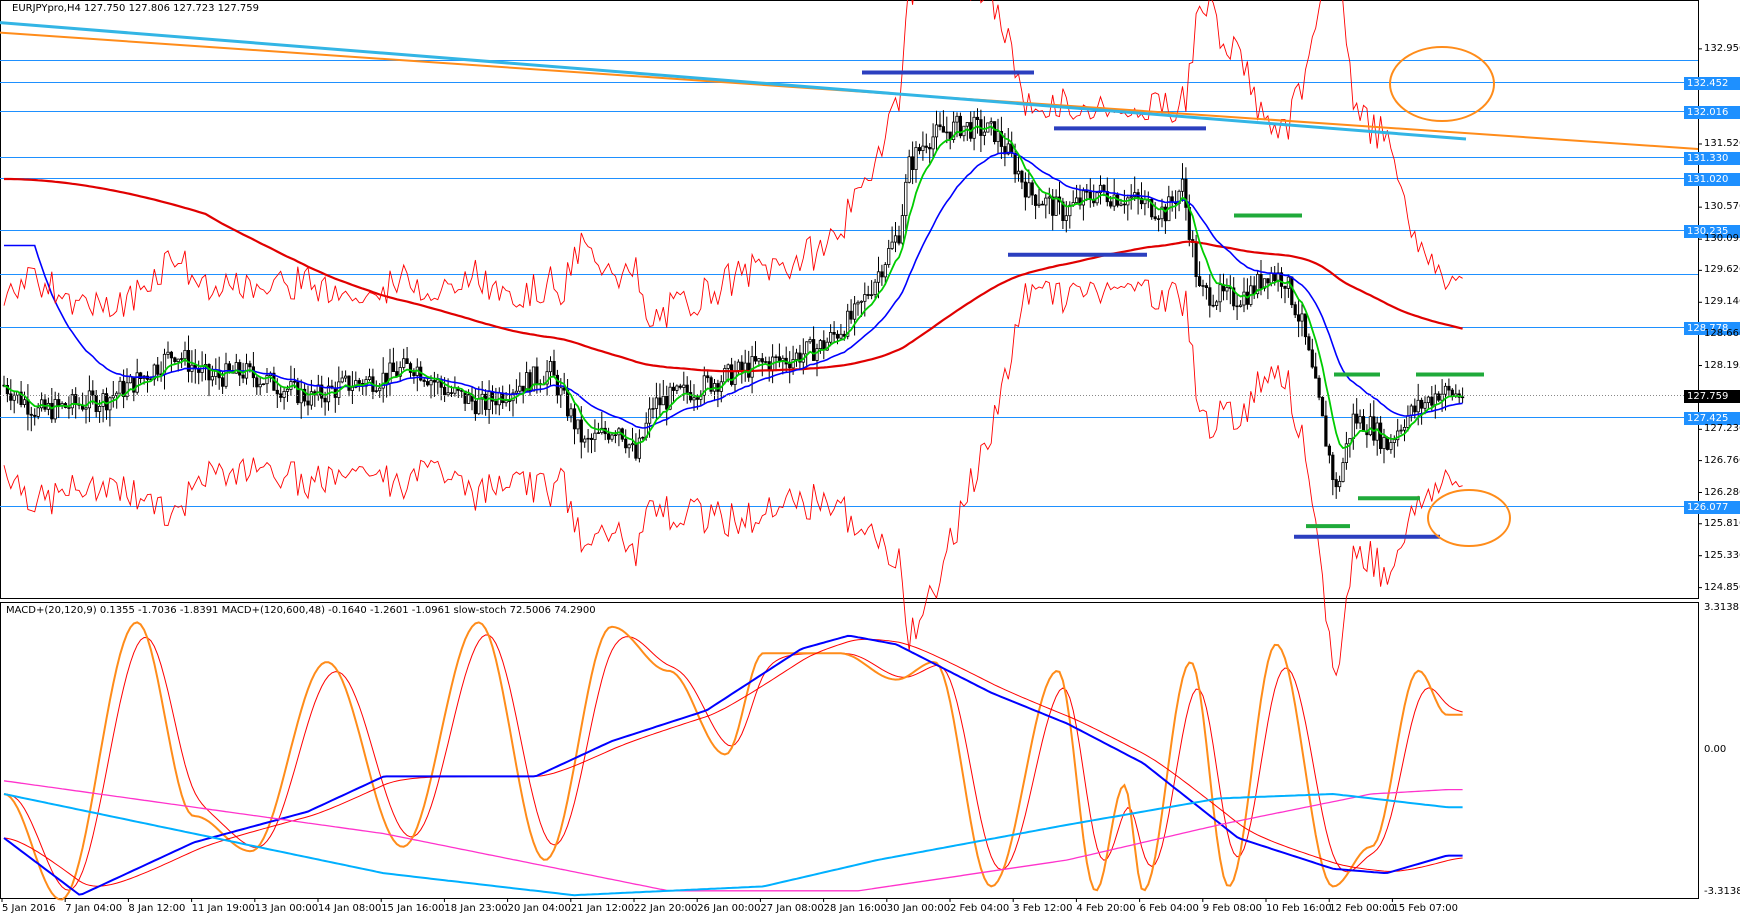  I want to click on time-tick-label: 28 Jan 16:00, so click(855, 908).